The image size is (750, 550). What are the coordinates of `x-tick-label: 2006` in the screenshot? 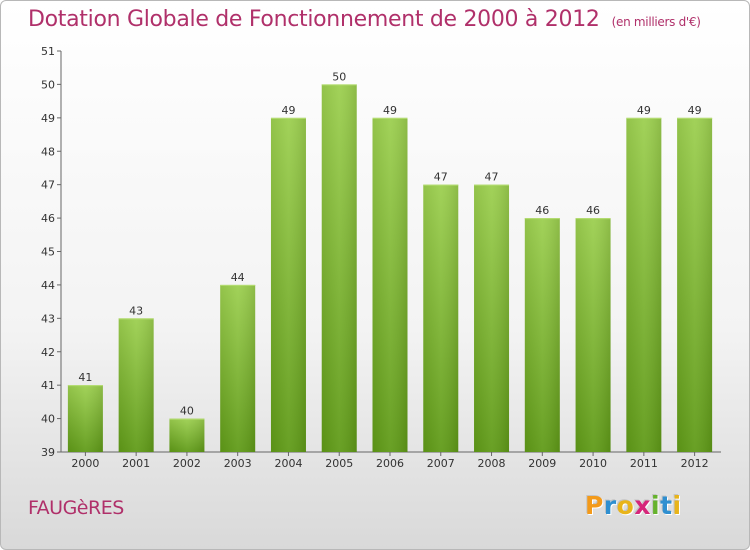 It's located at (390, 463).